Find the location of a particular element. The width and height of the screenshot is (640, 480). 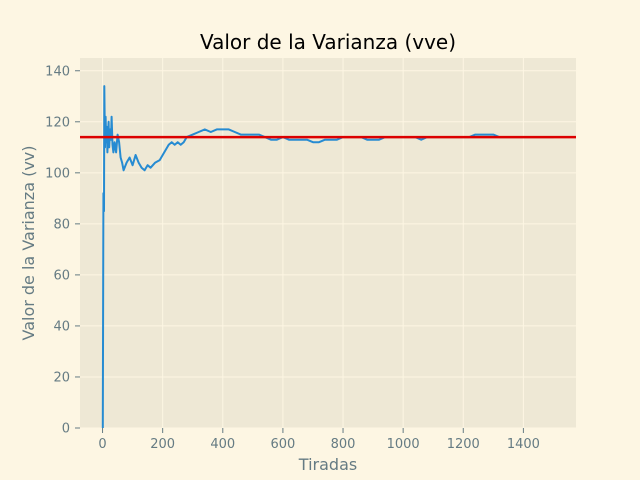

y-tick-label: 80 is located at coordinates (61, 224).